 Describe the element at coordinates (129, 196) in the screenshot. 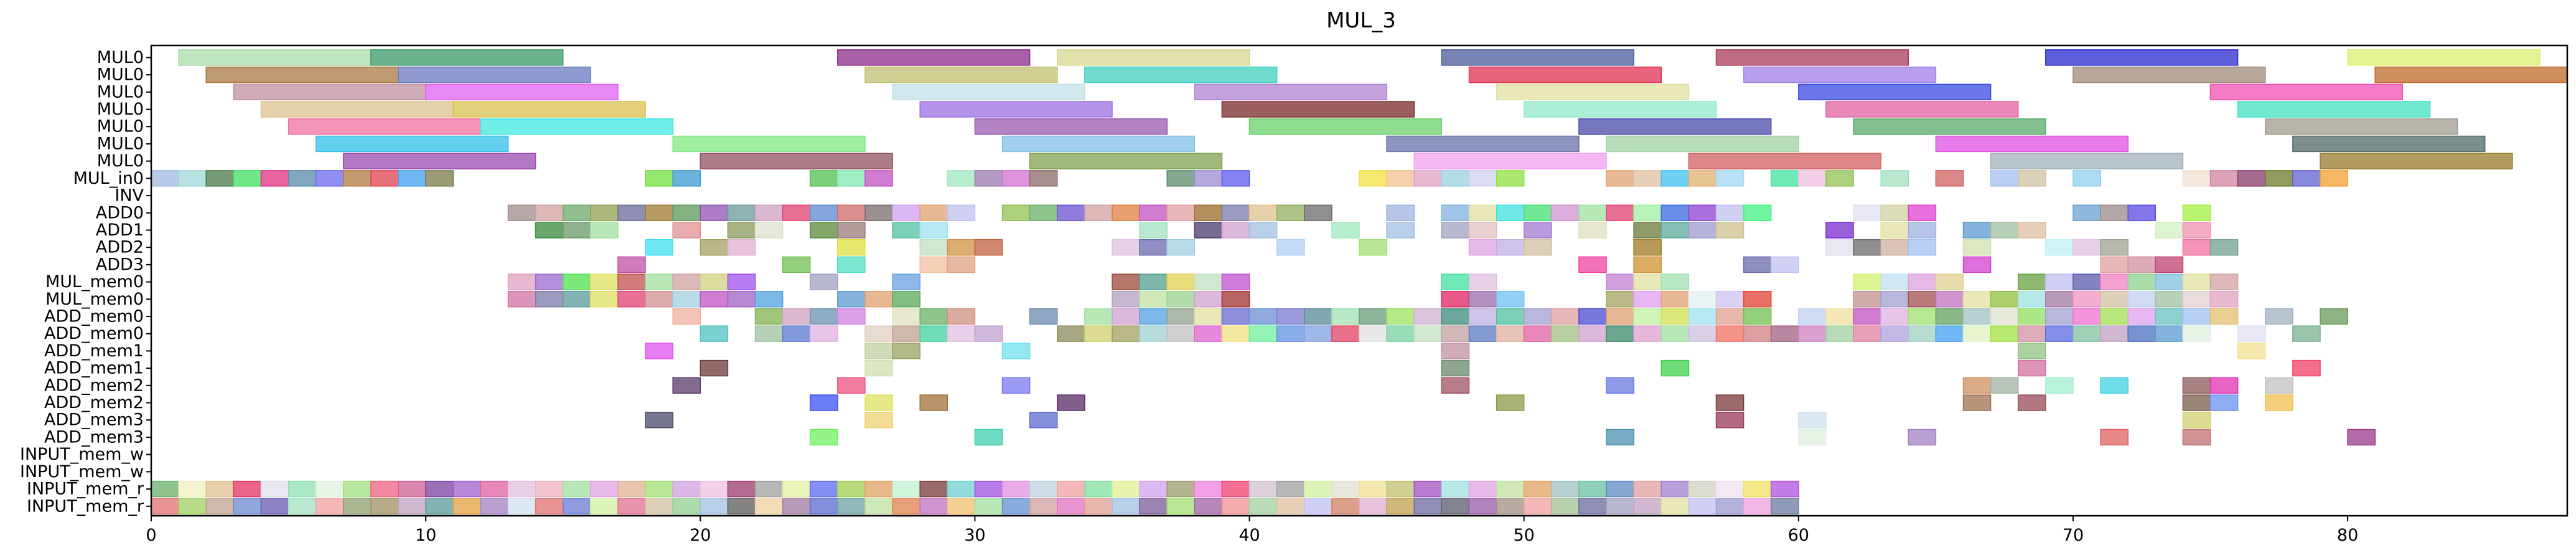

I see `y-tick-label: INV` at that location.